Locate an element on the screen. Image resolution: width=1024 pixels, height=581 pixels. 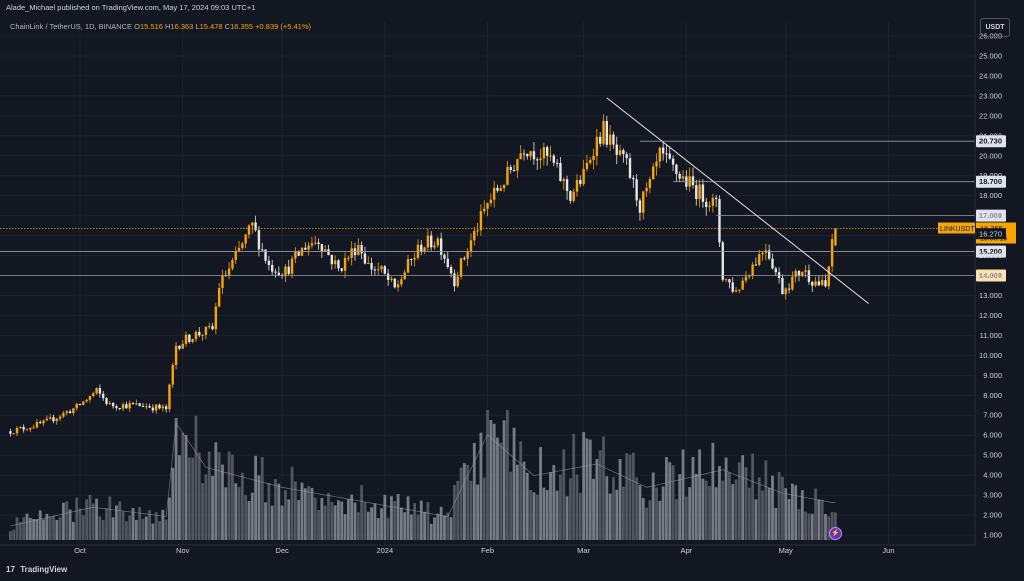
x-tick-label: Apr is located at coordinates (687, 550).